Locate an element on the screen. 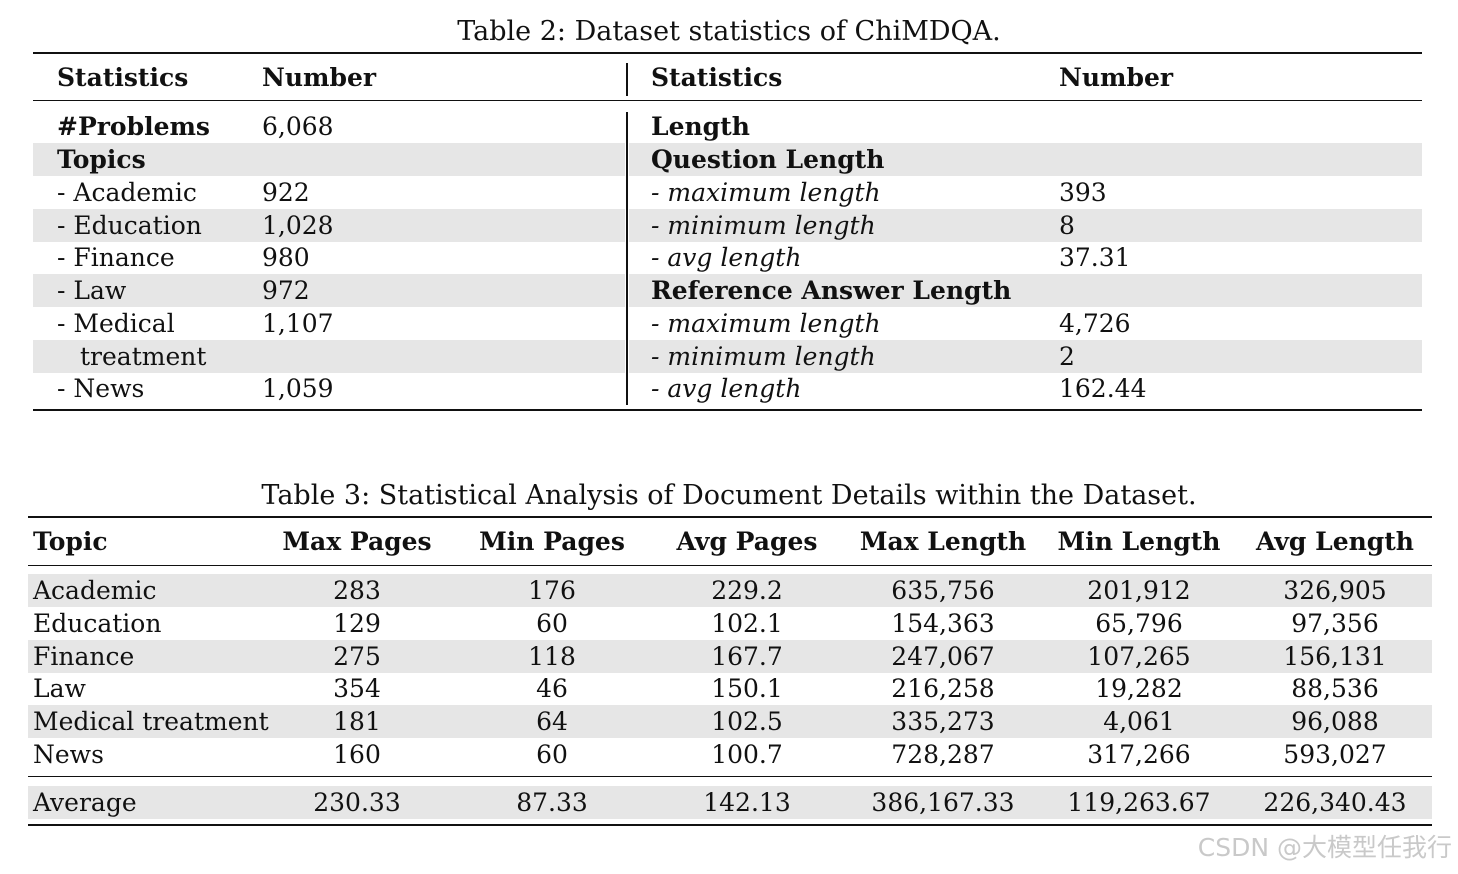  table2-left-label: - News is located at coordinates (101, 388).